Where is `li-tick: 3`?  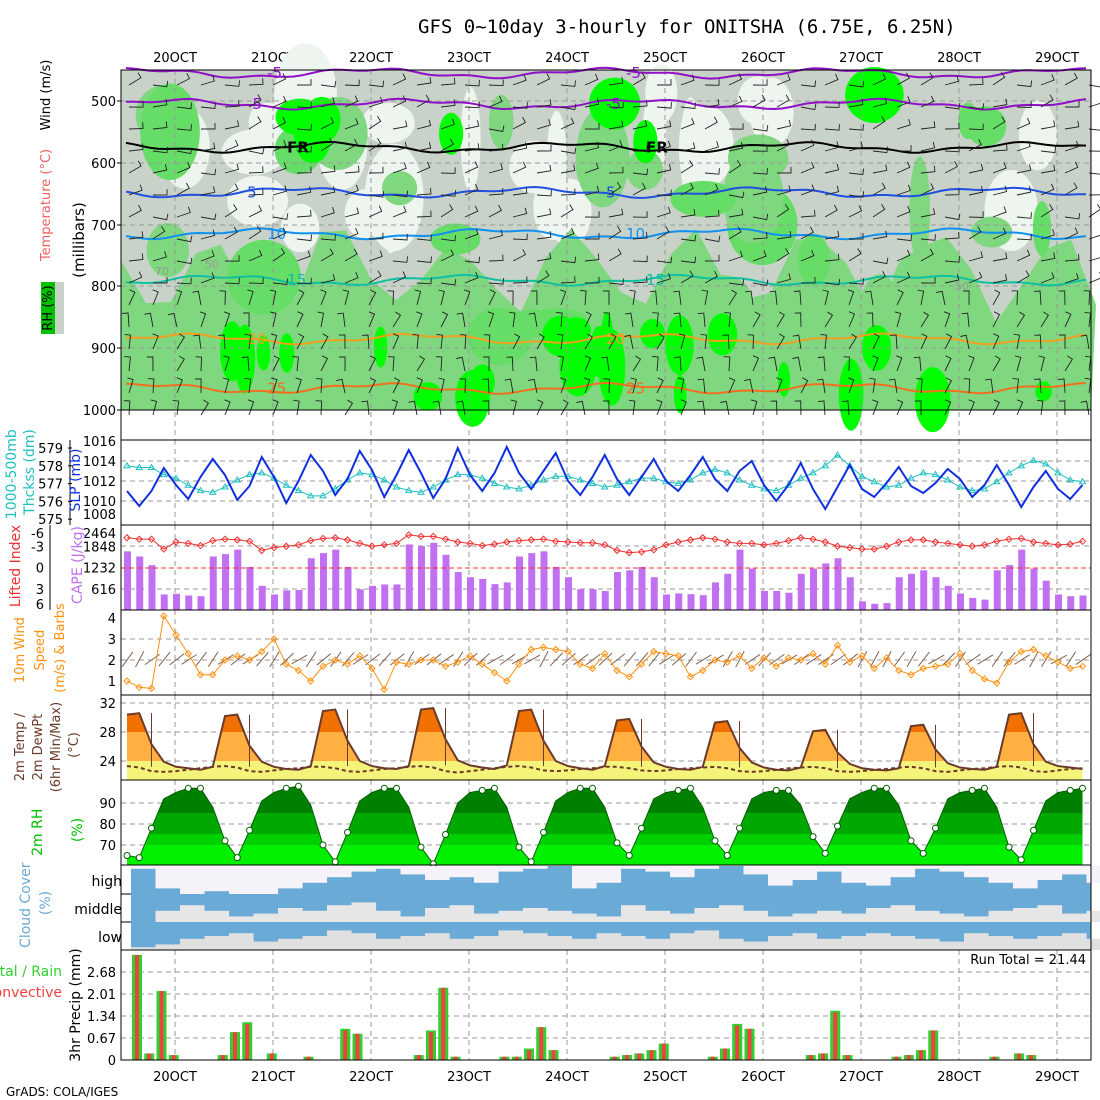 li-tick: 3 is located at coordinates (40, 590).